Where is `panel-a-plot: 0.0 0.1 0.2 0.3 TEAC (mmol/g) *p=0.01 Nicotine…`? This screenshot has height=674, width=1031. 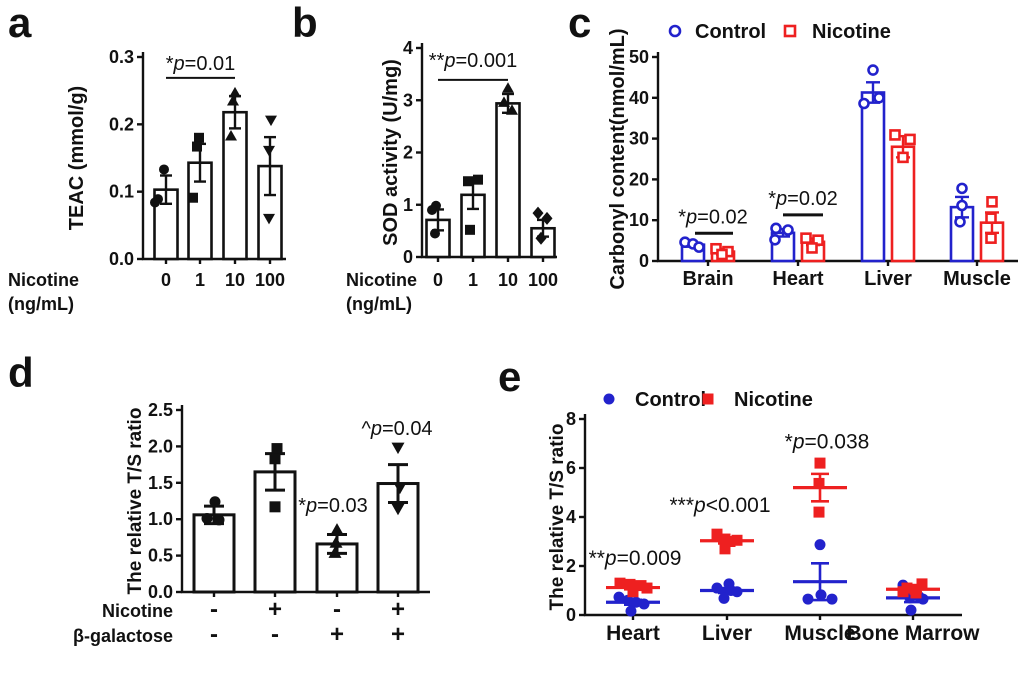
panel-a-plot: 0.0 0.1 0.2 0.3 TEAC (mmol/g) *p=0.01 Nicotine… is located at coordinates (147, 180).